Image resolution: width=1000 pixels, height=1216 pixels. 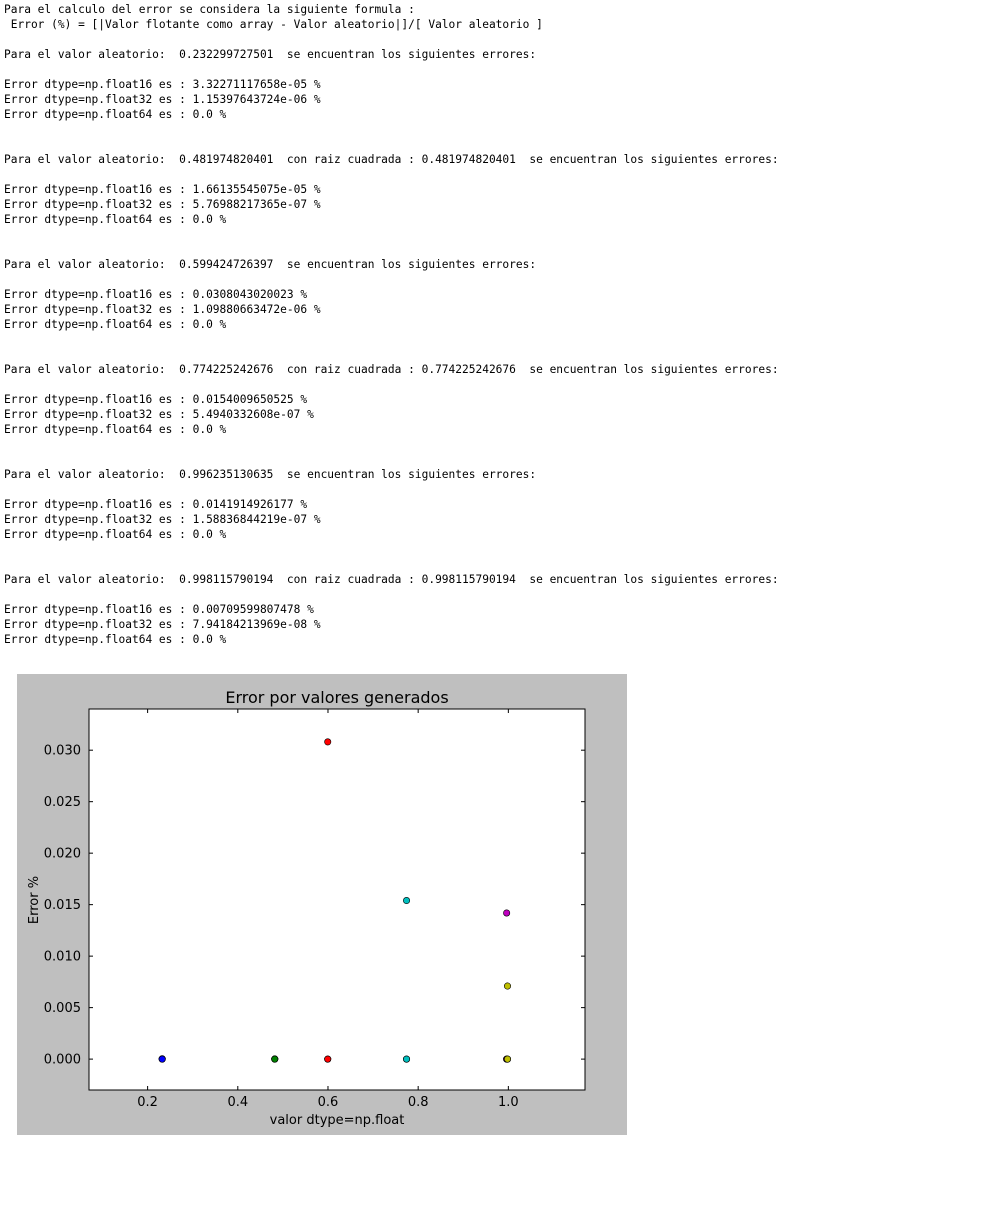 I want to click on y-tick-label: 0.030, so click(x=62, y=751).